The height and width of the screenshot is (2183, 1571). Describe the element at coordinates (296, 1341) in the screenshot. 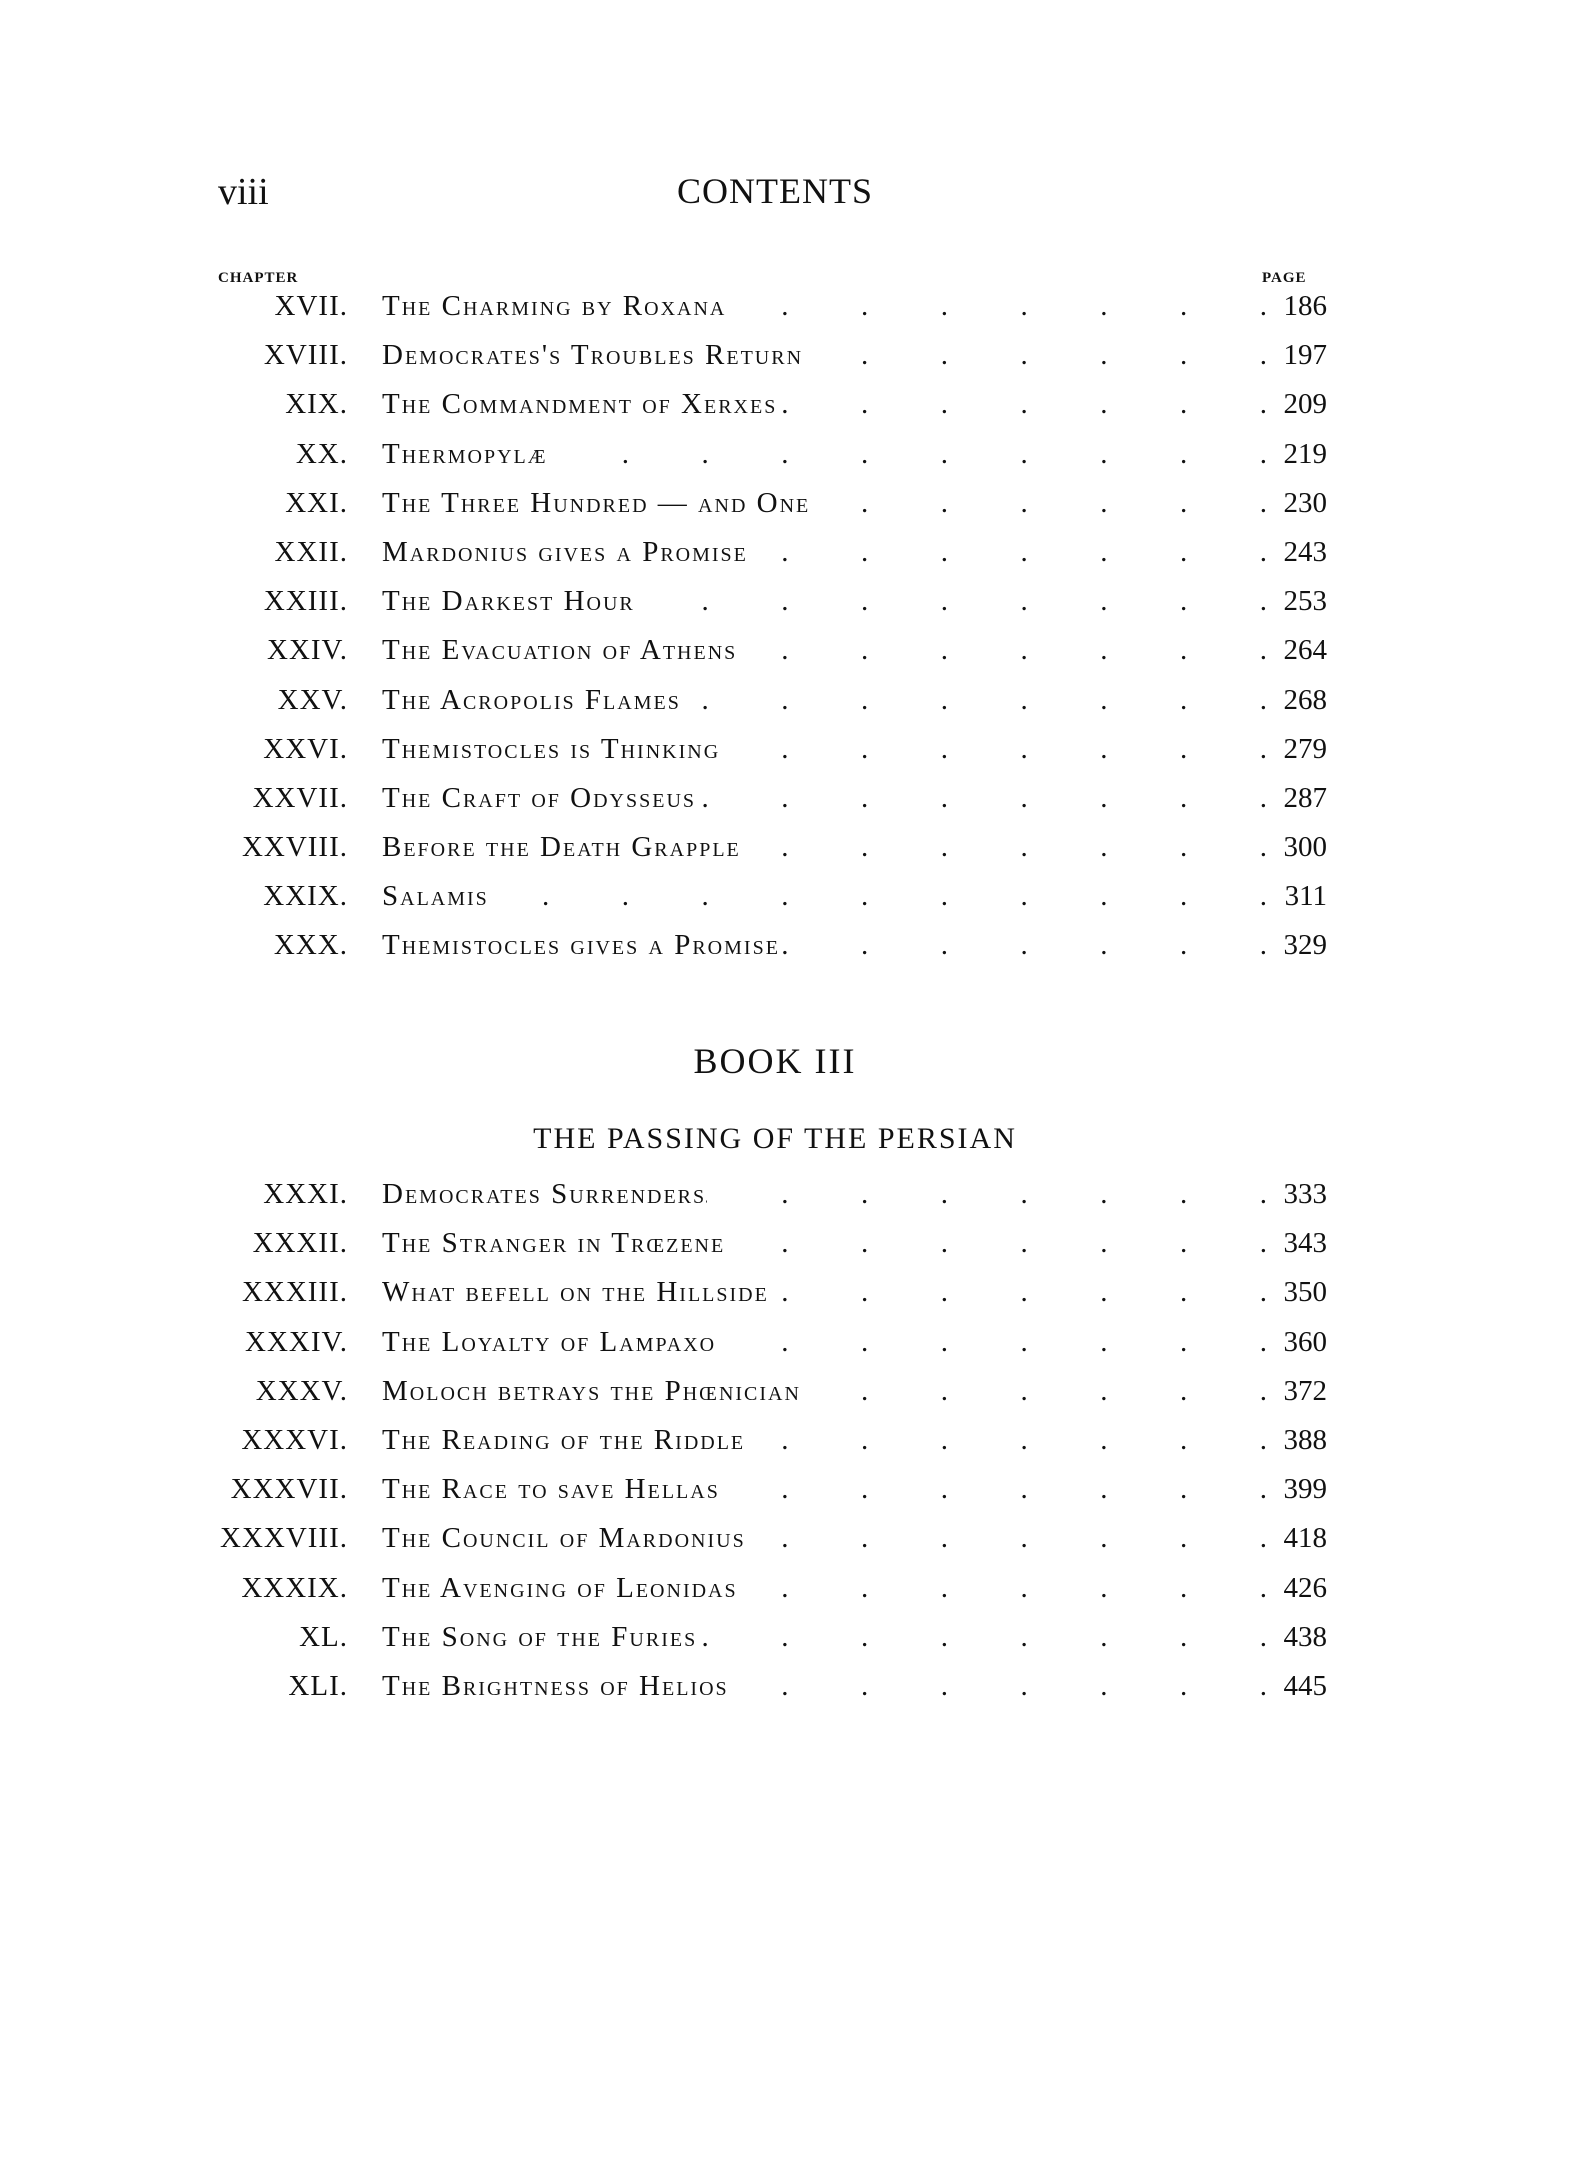

I see `chapter-number: XXXIV.` at that location.